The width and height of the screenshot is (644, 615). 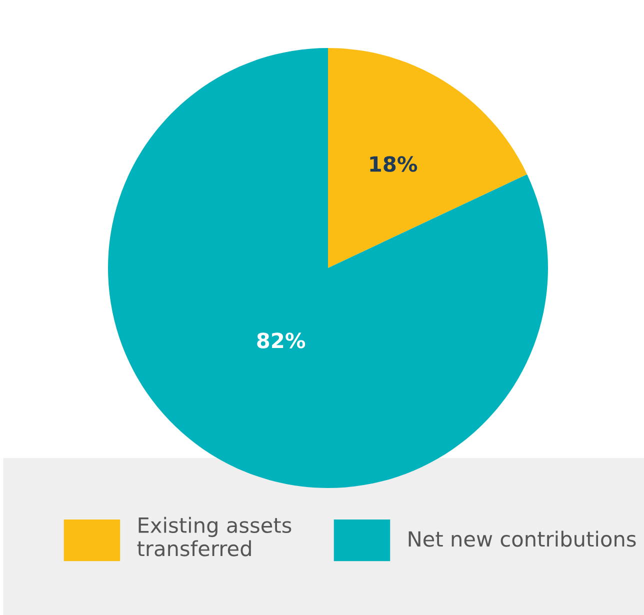 I want to click on data-label: 18%, so click(x=394, y=164).